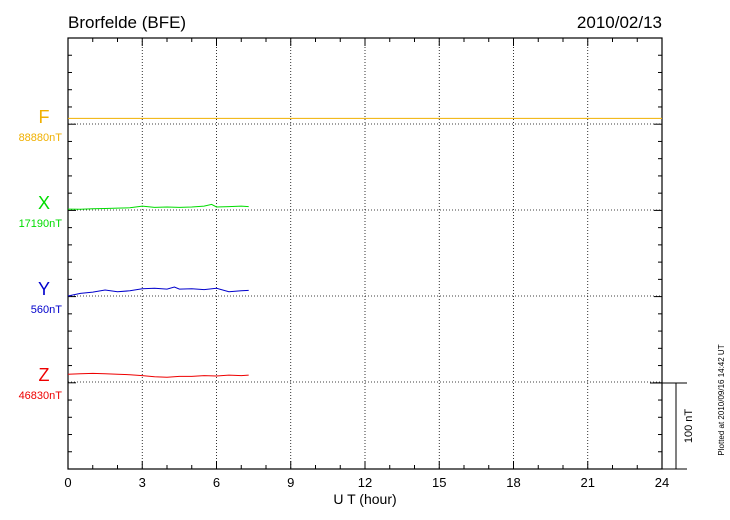 The image size is (730, 520). I want to click on series-name-y: Y, so click(44, 289).